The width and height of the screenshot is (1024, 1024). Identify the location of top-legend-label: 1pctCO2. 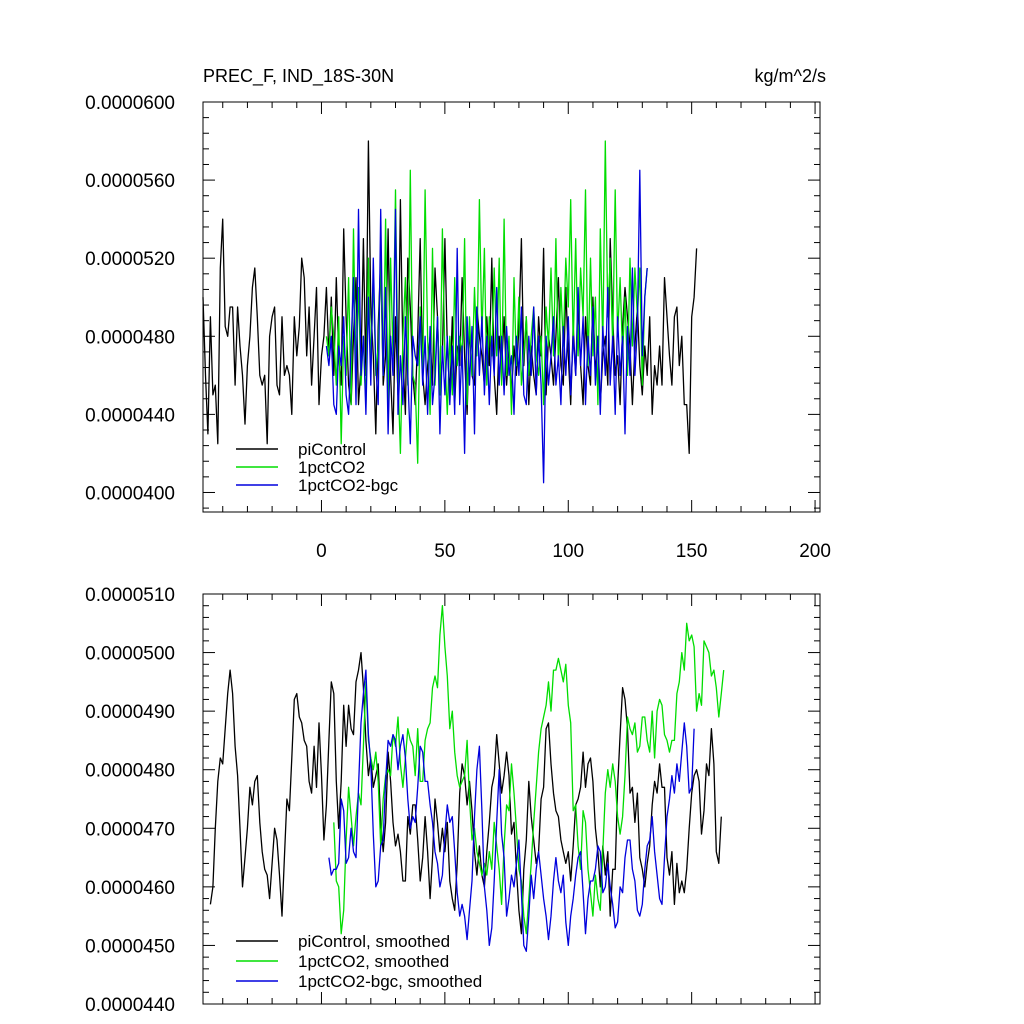
(331, 467).